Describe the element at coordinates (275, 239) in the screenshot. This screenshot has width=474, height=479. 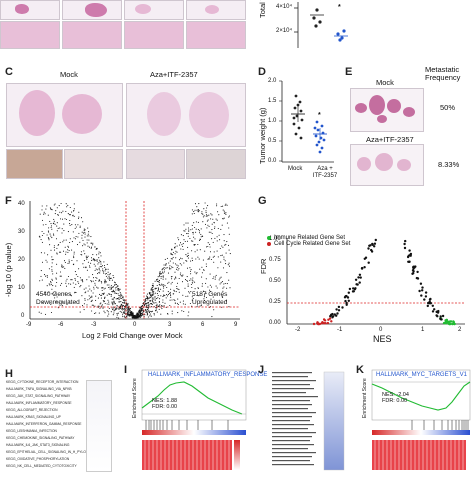
I see `panel-g-ytick-0: 1.00` at that location.